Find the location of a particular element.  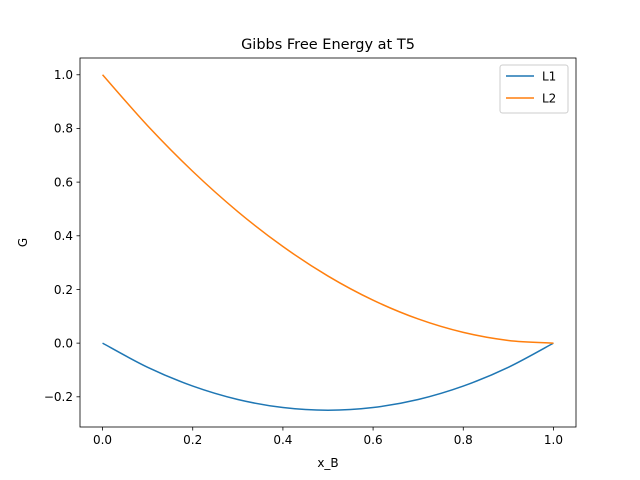

x-axis-label: x_B is located at coordinates (327, 463).